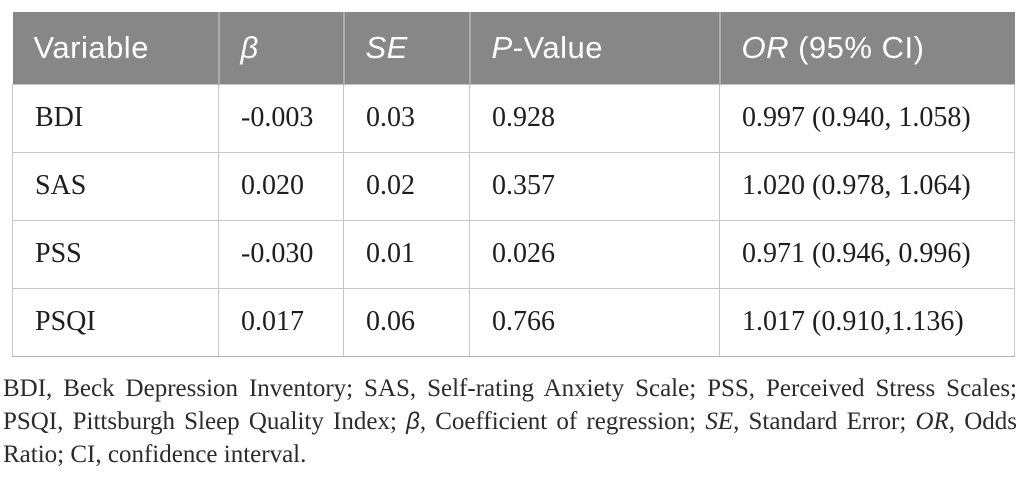  Describe the element at coordinates (562, 421) in the screenshot. I see `footnote-text: , Coefficient of regression;` at that location.